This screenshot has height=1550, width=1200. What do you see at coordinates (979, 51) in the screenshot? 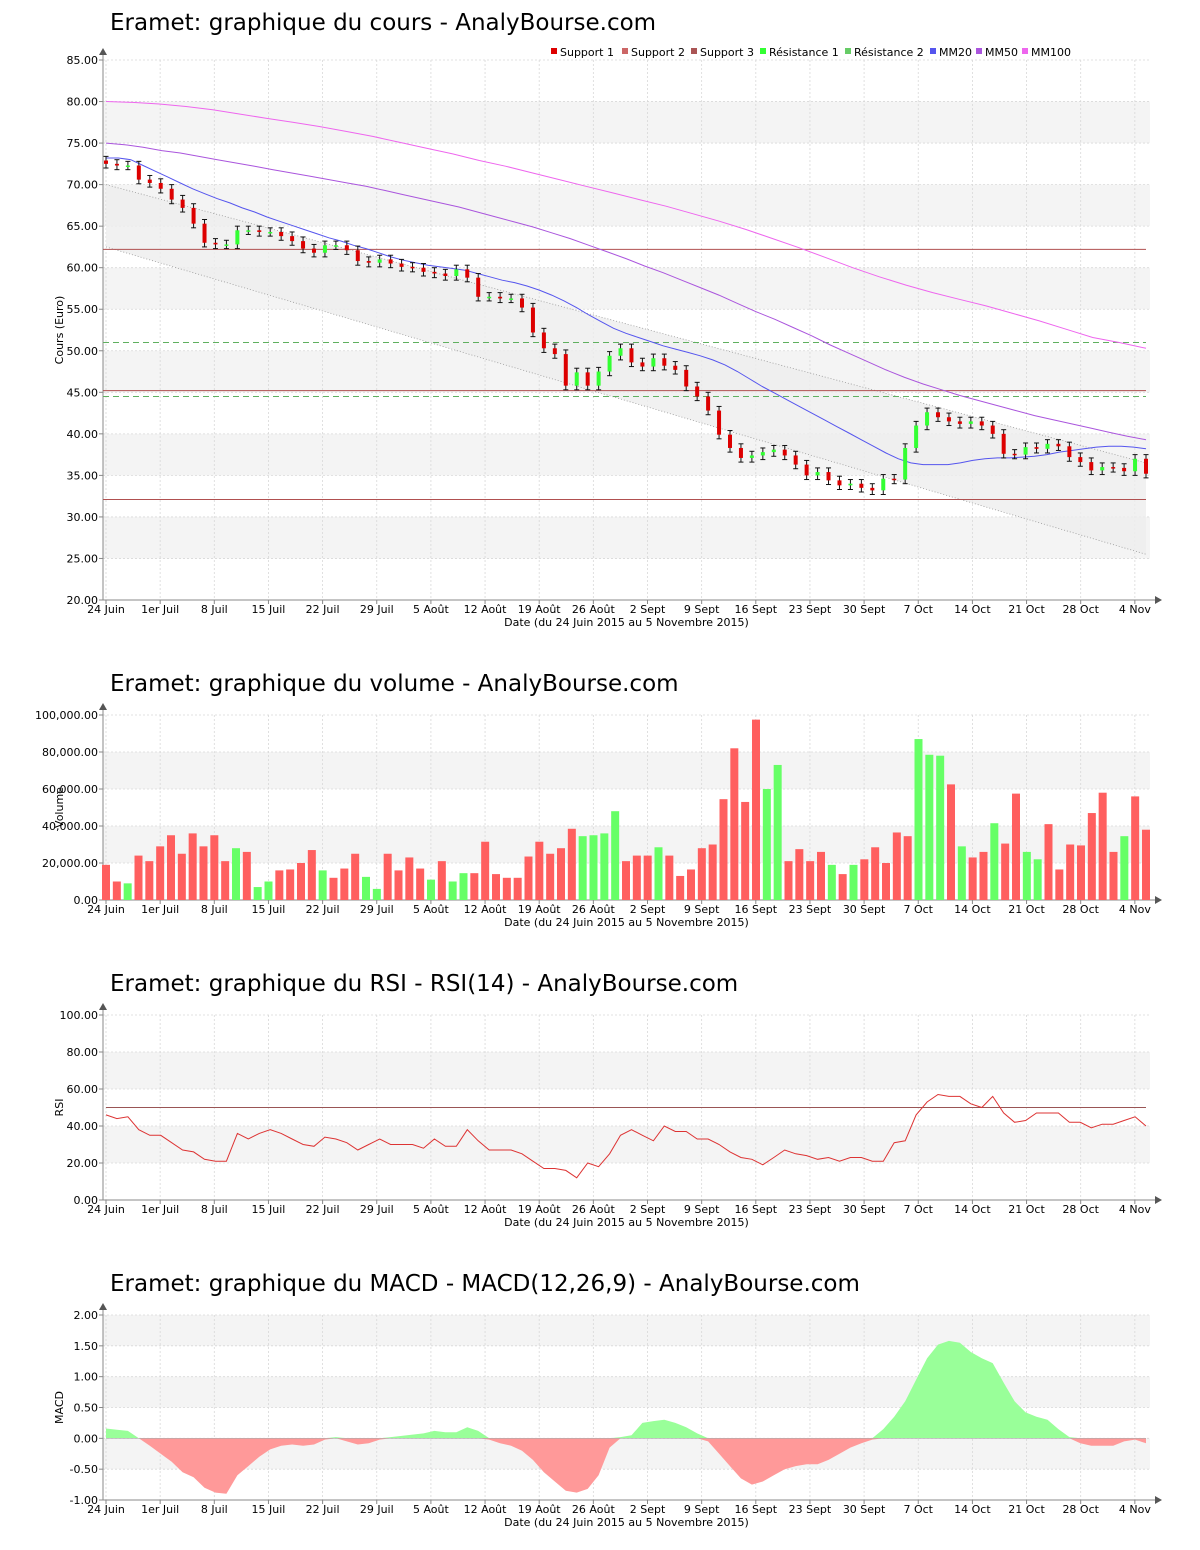
I see `legend-swatch` at bounding box center [979, 51].